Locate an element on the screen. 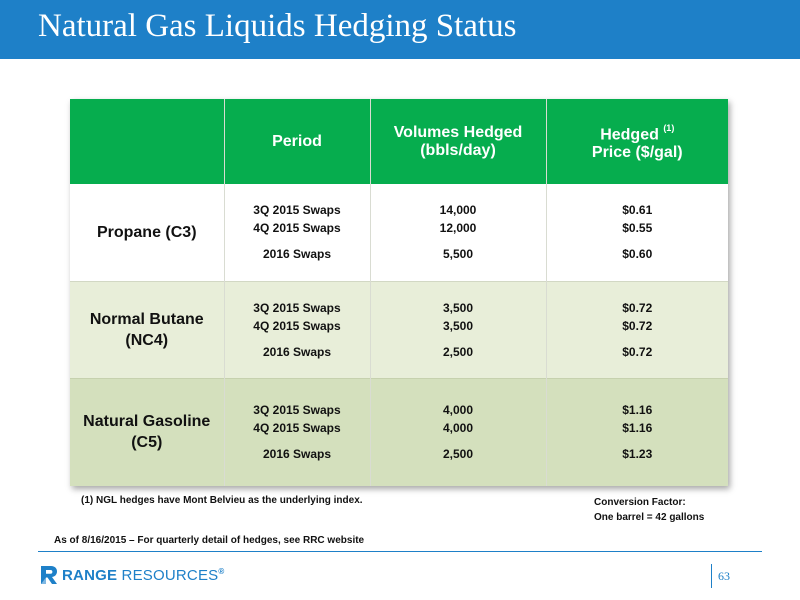  price-entry: $1.23 is located at coordinates (637, 454).